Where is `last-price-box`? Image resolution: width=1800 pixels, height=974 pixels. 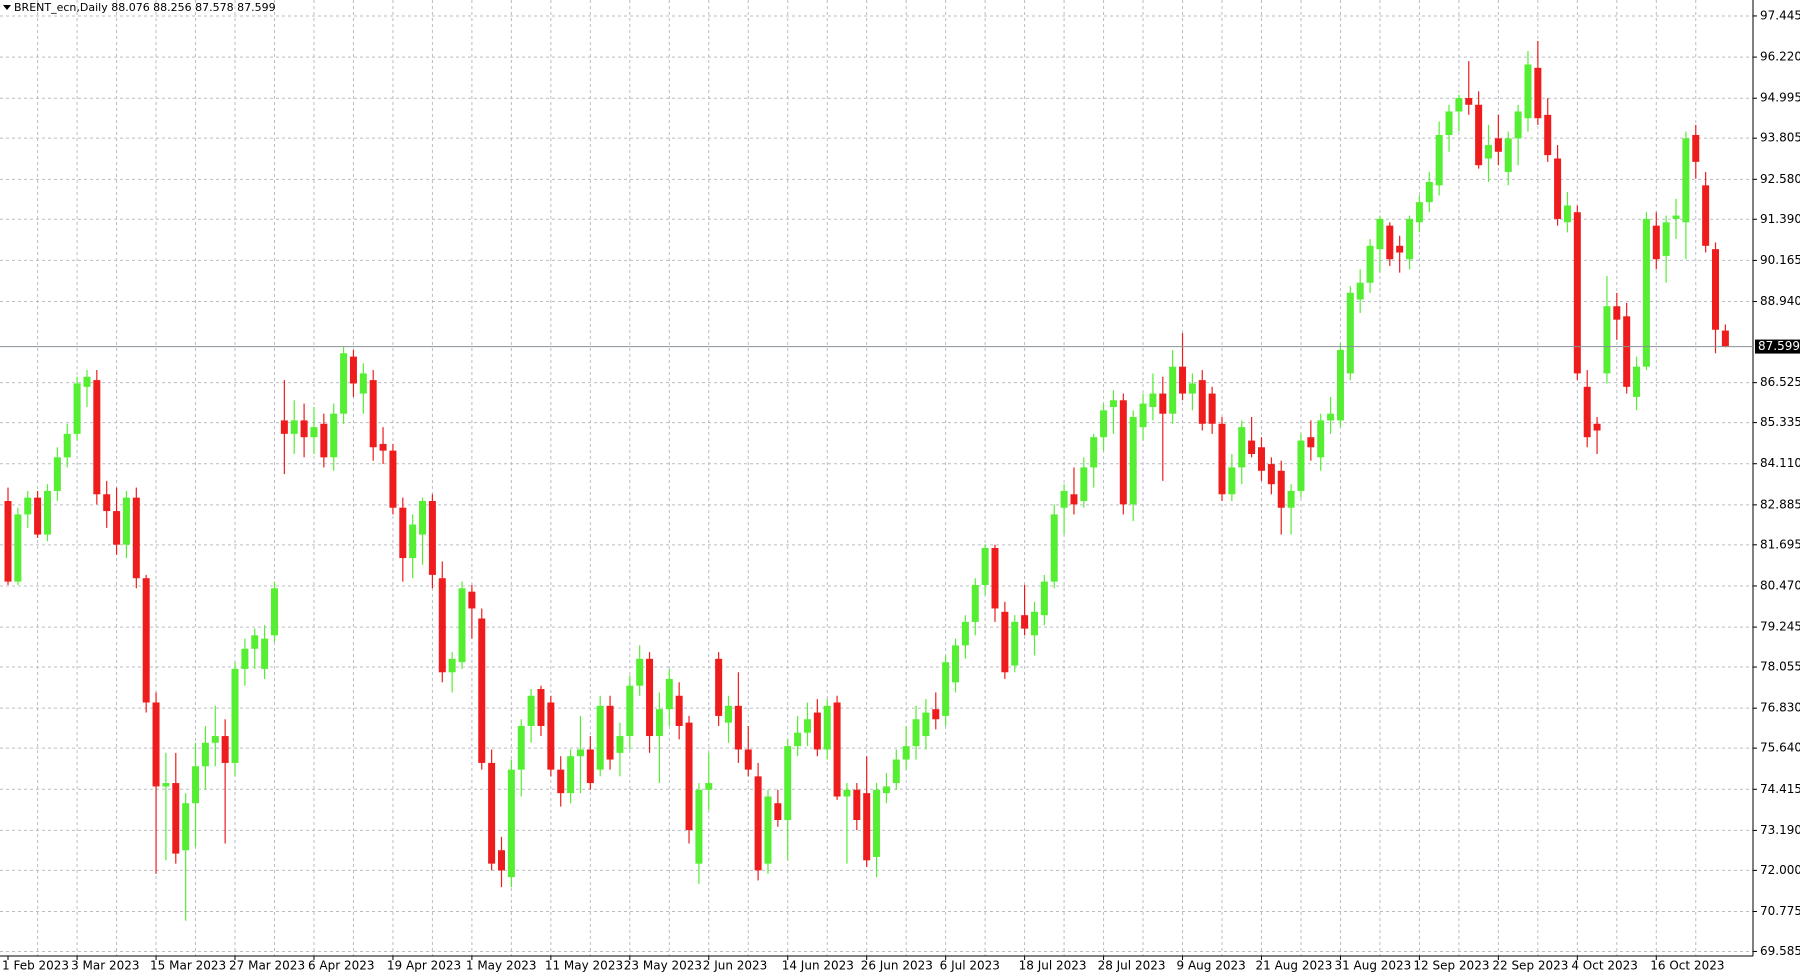 last-price-box is located at coordinates (1777, 346).